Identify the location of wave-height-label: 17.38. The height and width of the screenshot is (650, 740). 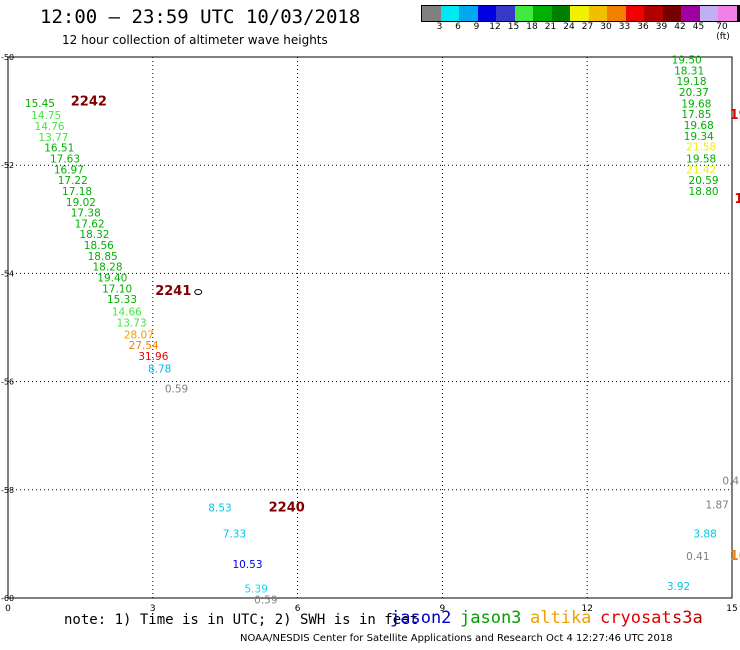
(86, 214).